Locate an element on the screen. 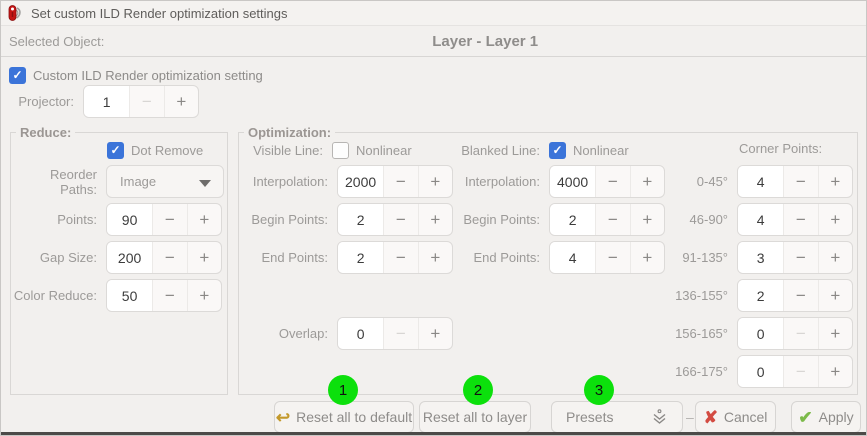 This screenshot has height=436, width=867. corner-46-90-value: 4 is located at coordinates (761, 219).